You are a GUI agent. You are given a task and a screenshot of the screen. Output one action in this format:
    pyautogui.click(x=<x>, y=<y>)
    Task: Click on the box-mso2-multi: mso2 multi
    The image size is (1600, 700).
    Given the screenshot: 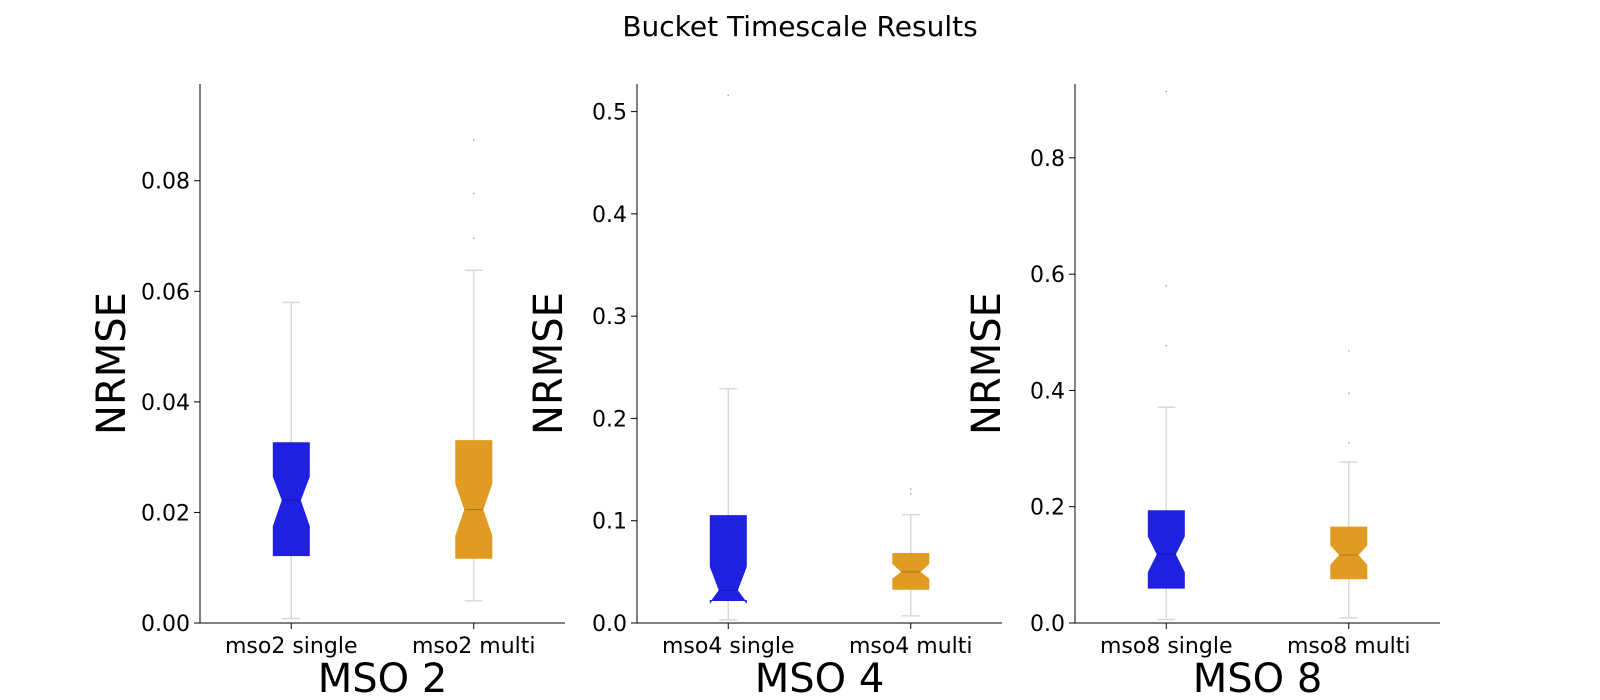 What is the action you would take?
    pyautogui.click(x=474, y=399)
    